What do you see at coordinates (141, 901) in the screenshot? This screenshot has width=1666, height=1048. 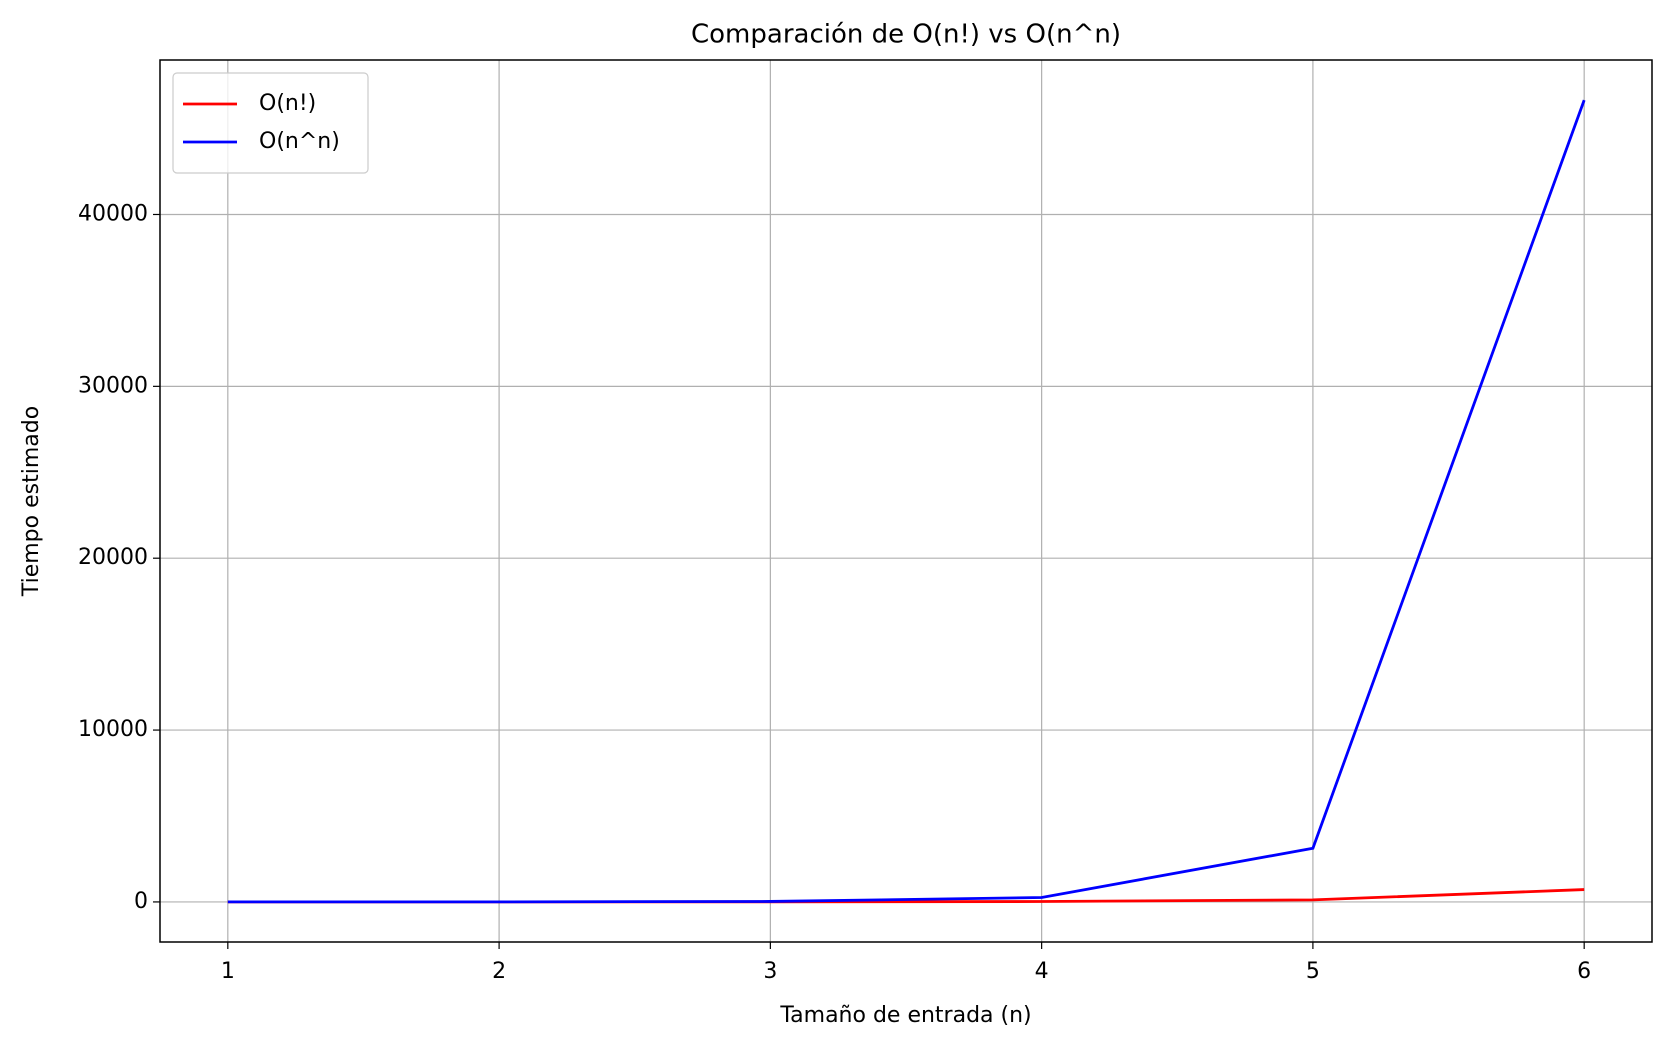 I see `y-tick-label: 0` at bounding box center [141, 901].